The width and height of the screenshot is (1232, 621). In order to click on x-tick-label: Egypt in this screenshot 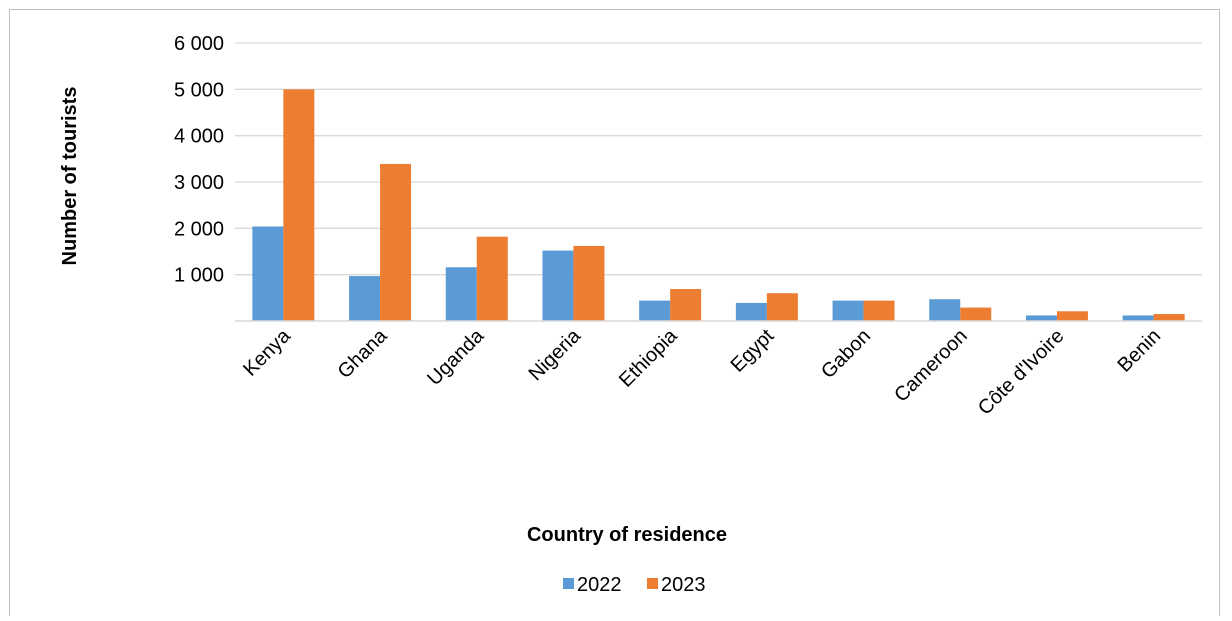, I will do `click(753, 351)`.